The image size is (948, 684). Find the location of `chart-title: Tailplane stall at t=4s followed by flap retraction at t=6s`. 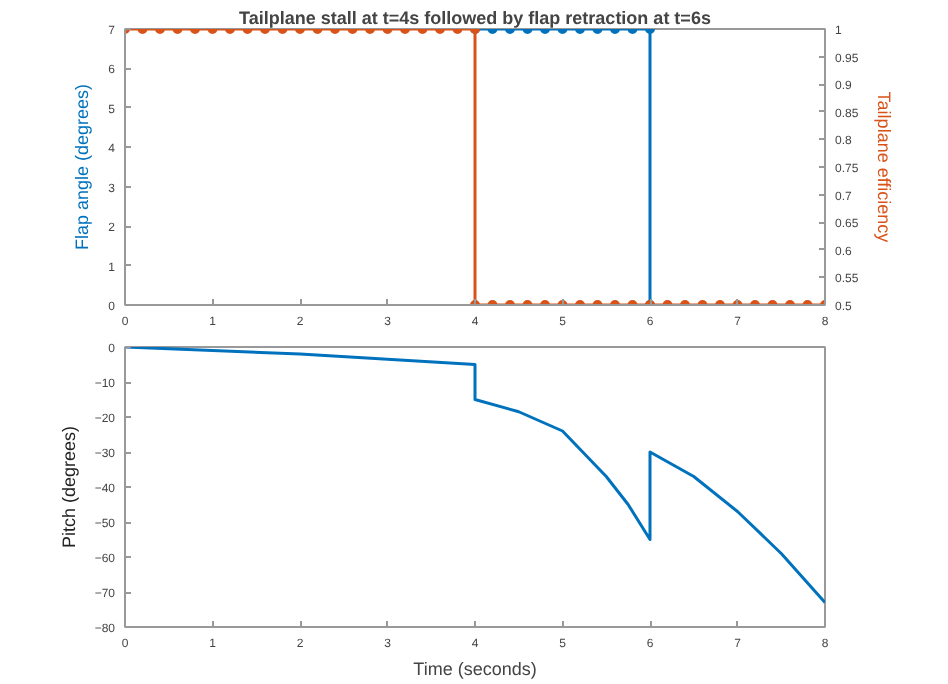

chart-title: Tailplane stall at t=4s followed by flap retraction at t=6s is located at coordinates (475, 18).